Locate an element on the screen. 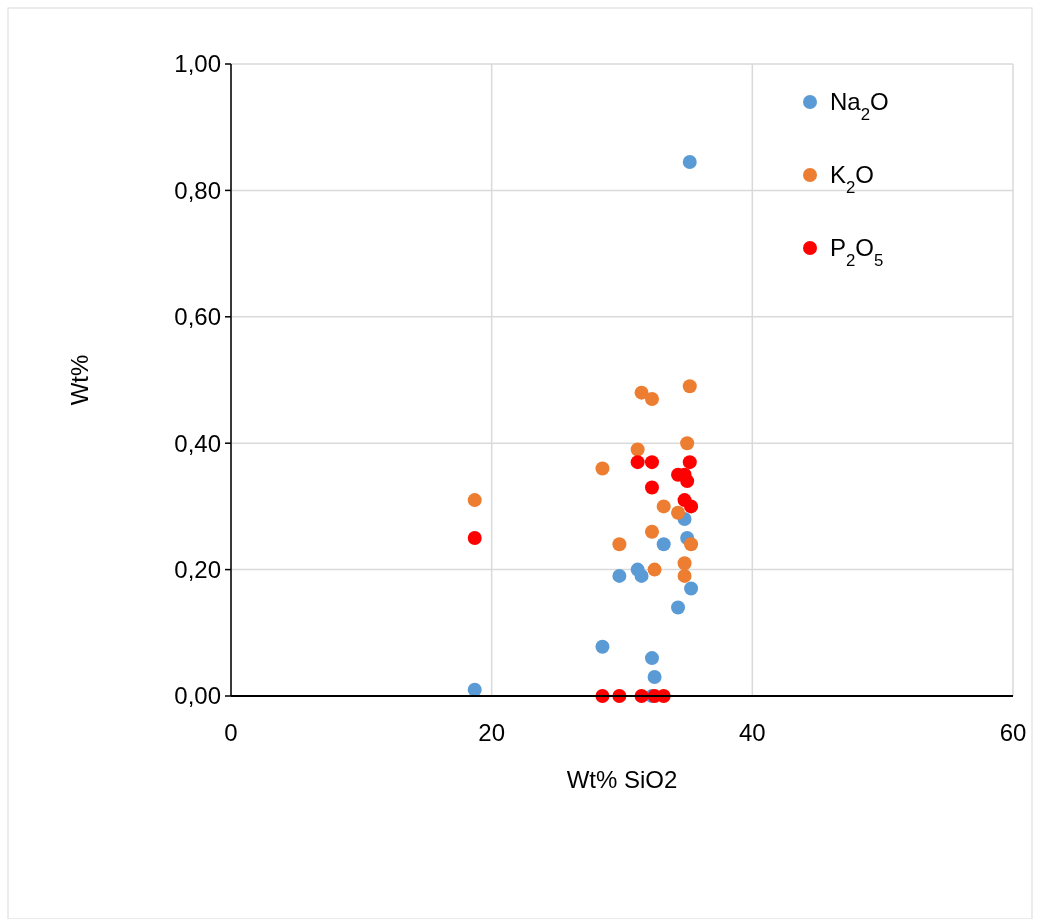 The image size is (1040, 919). y-tick-label: 1,00 is located at coordinates (197, 64).